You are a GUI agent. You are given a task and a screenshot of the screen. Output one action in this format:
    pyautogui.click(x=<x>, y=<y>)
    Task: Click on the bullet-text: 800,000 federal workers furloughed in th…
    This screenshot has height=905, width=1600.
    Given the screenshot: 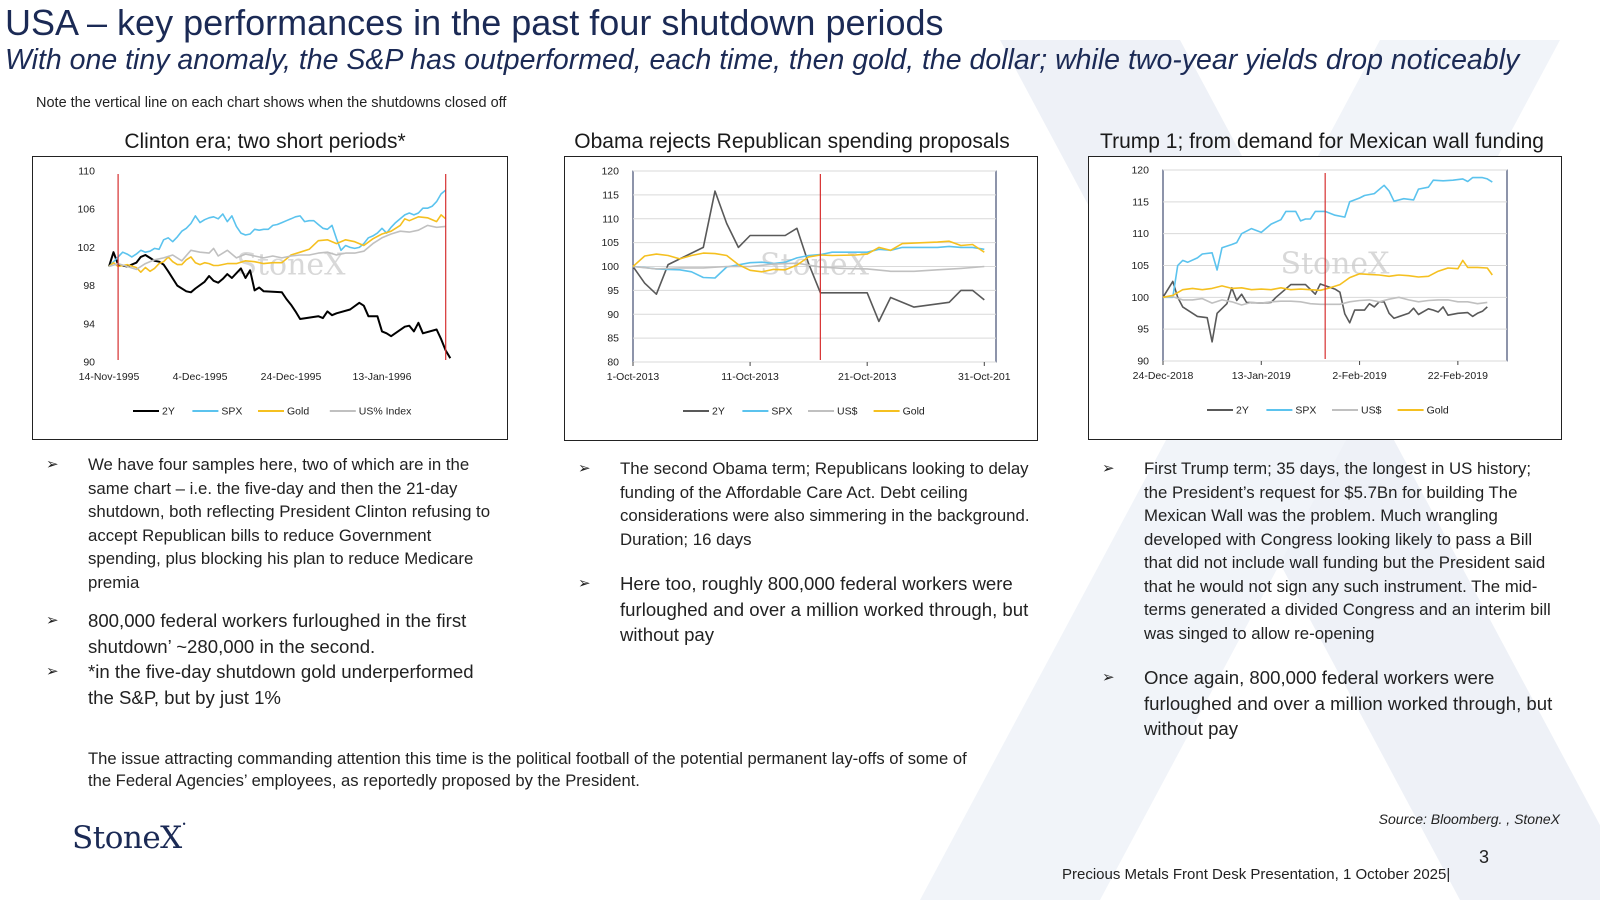 What is the action you would take?
    pyautogui.click(x=277, y=633)
    